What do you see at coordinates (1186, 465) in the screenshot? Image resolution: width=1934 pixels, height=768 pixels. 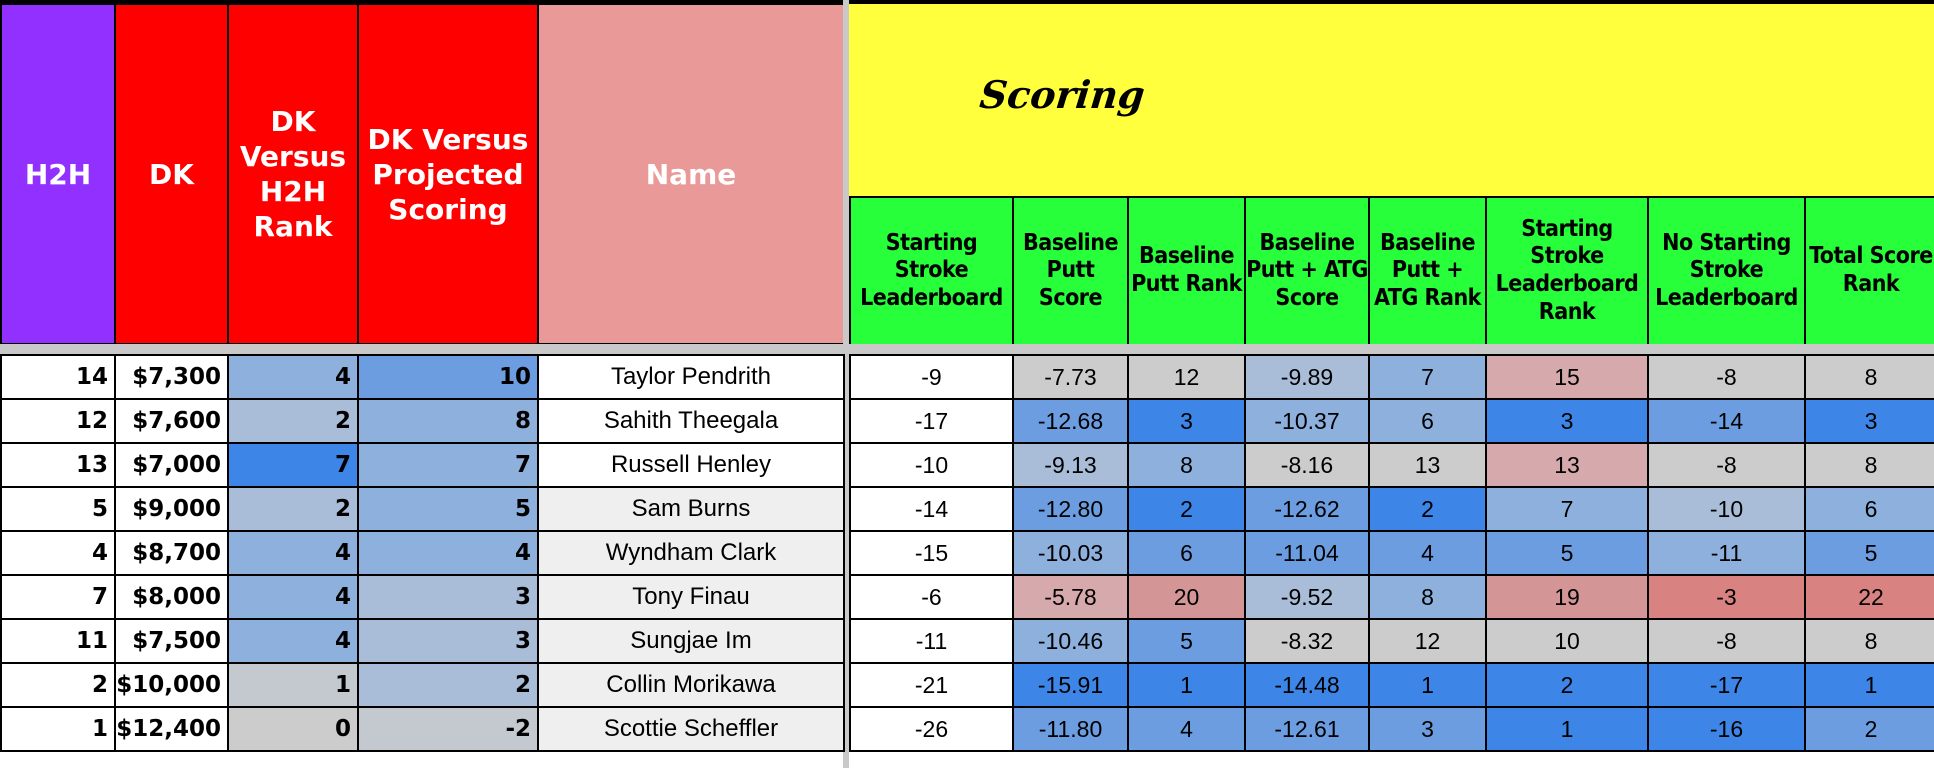 I see `baseline-putt-rank-cell: 8` at bounding box center [1186, 465].